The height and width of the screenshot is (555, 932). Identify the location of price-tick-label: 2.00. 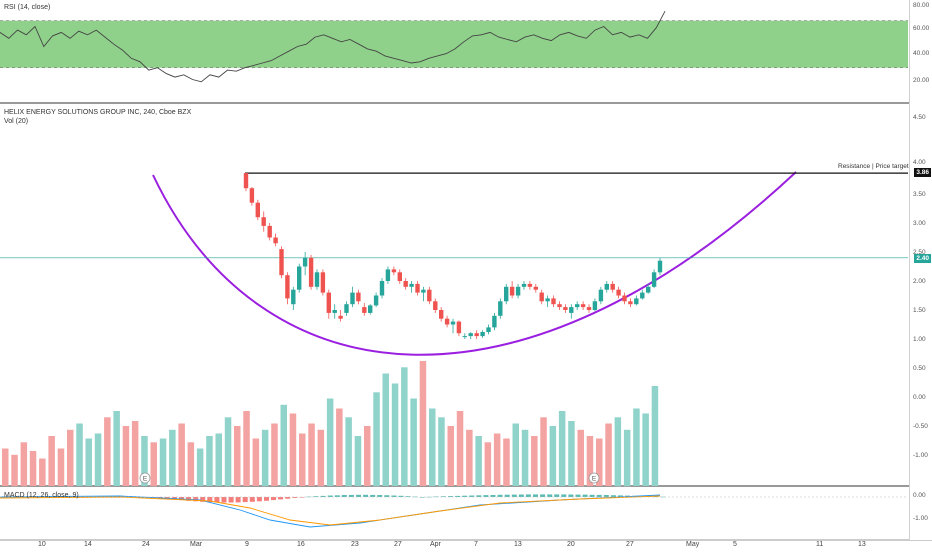
(919, 281).